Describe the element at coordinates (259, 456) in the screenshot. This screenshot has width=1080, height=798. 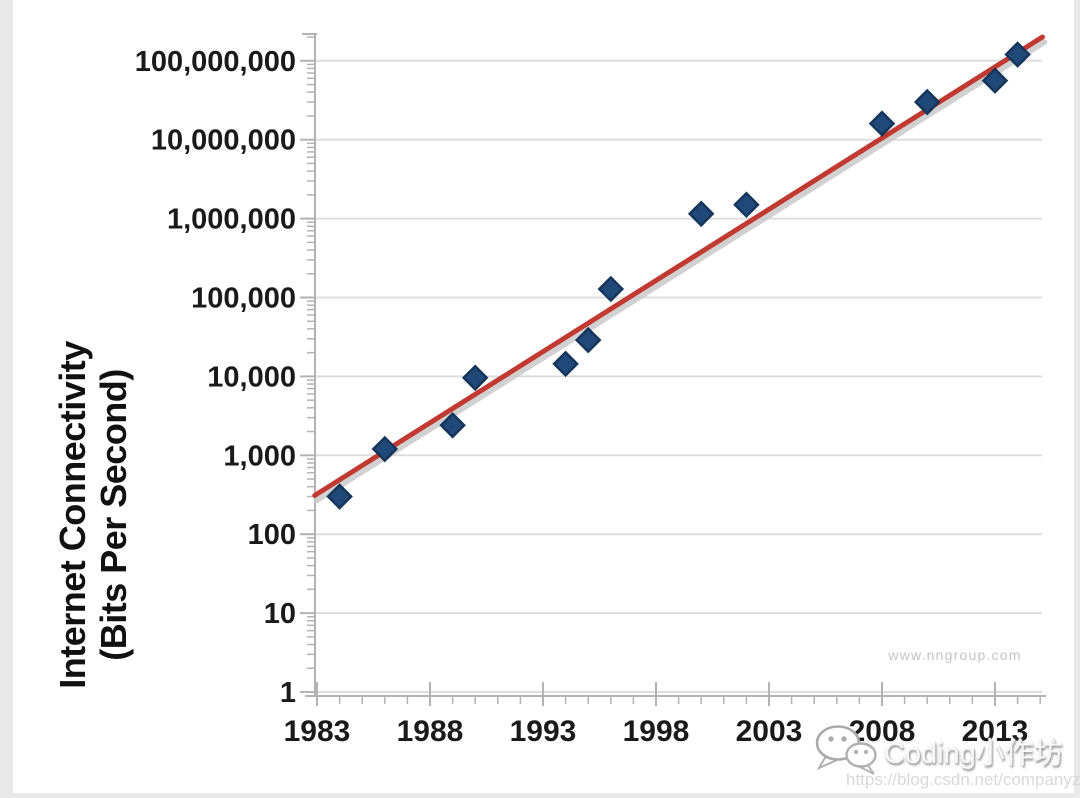
I see `y-tick-label: 1,000` at that location.